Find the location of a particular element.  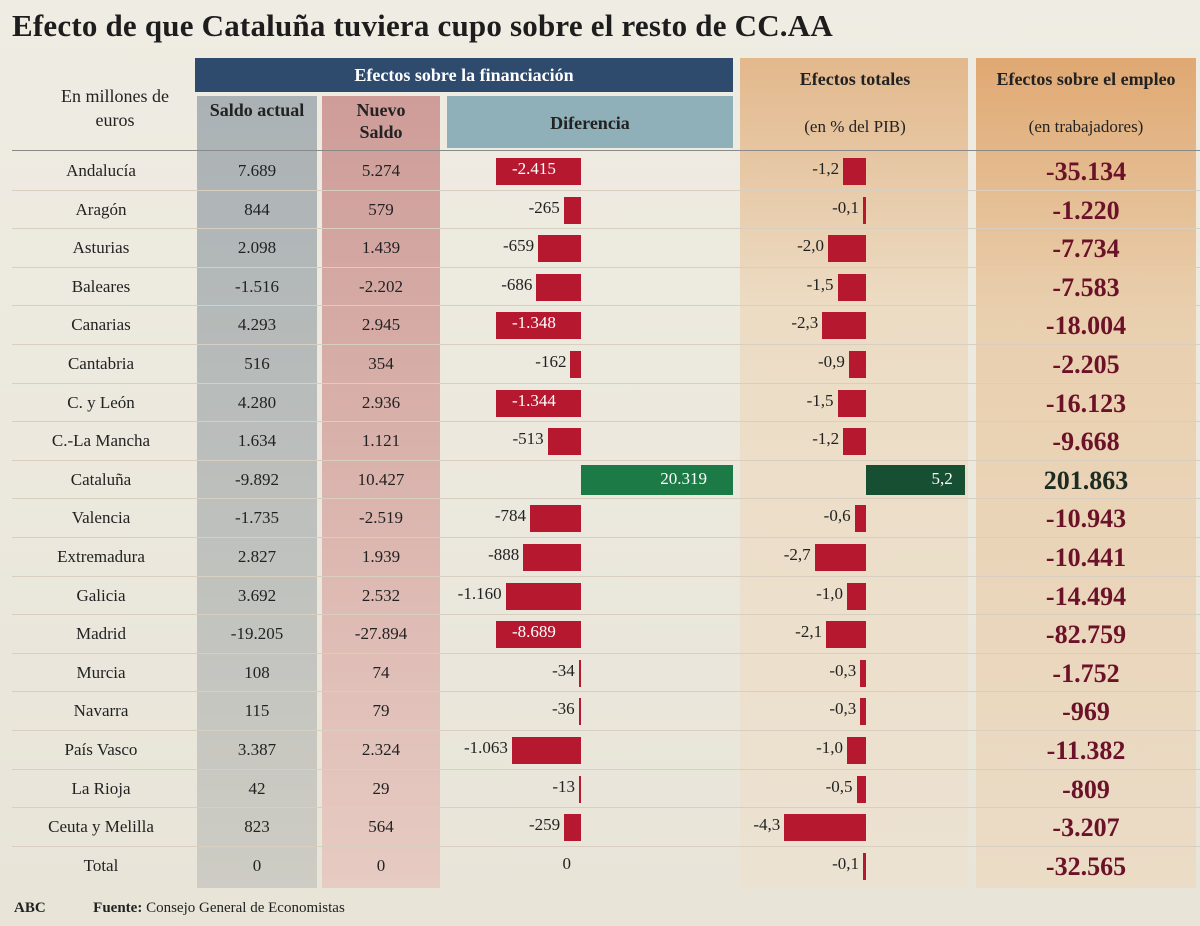

pib-label: -0,1 is located at coordinates (845, 863).